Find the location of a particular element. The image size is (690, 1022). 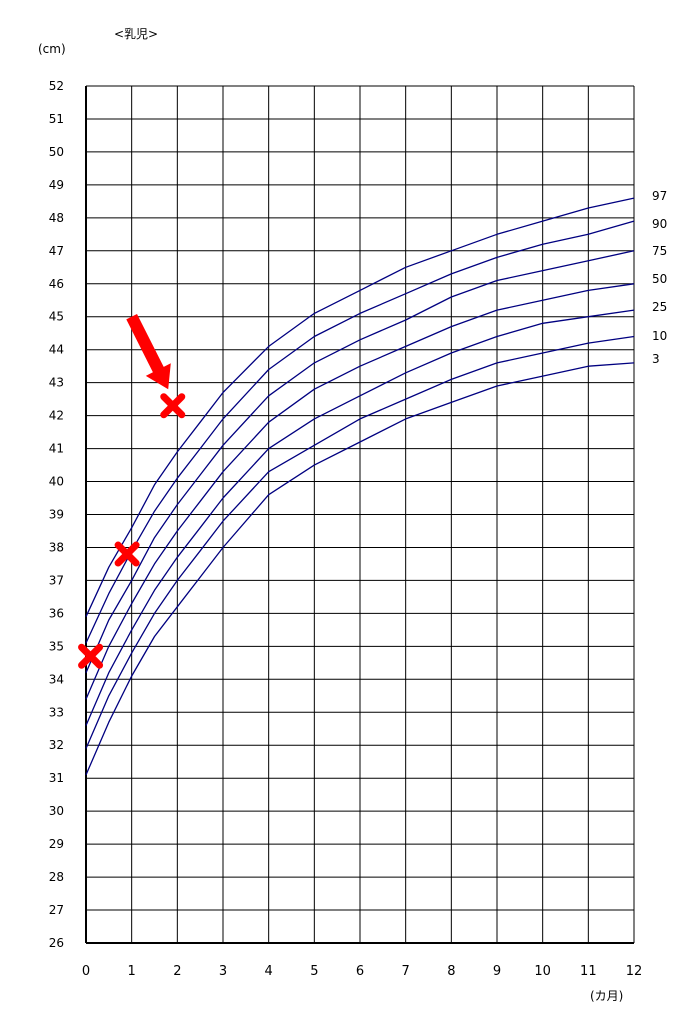

x-tick-label: 5 is located at coordinates (314, 971).